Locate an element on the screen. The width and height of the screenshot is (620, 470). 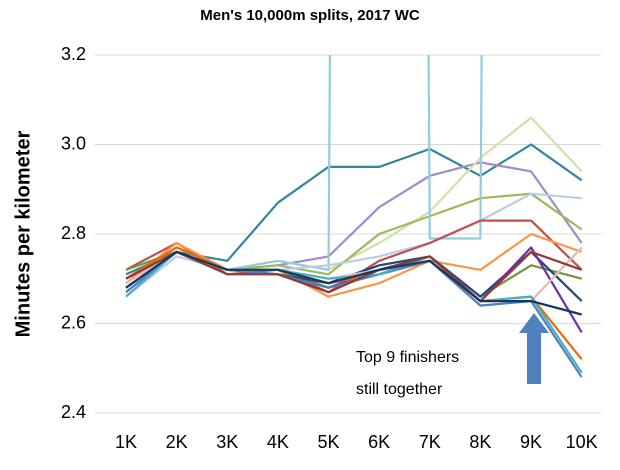
y-tick-label: 3.0 is located at coordinates (73, 143).